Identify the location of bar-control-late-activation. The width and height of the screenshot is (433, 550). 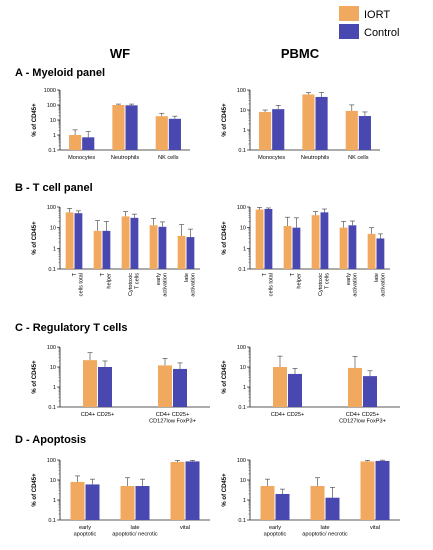
(380, 253).